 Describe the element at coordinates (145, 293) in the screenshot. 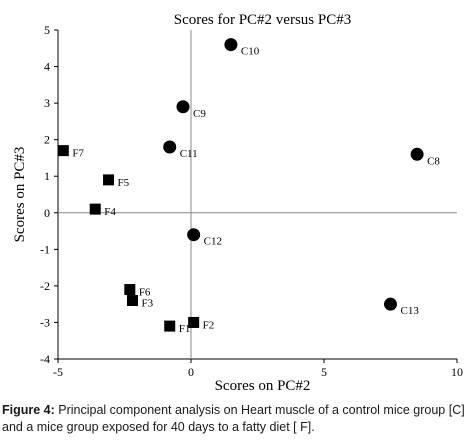

I see `point-label-f6: F6` at that location.